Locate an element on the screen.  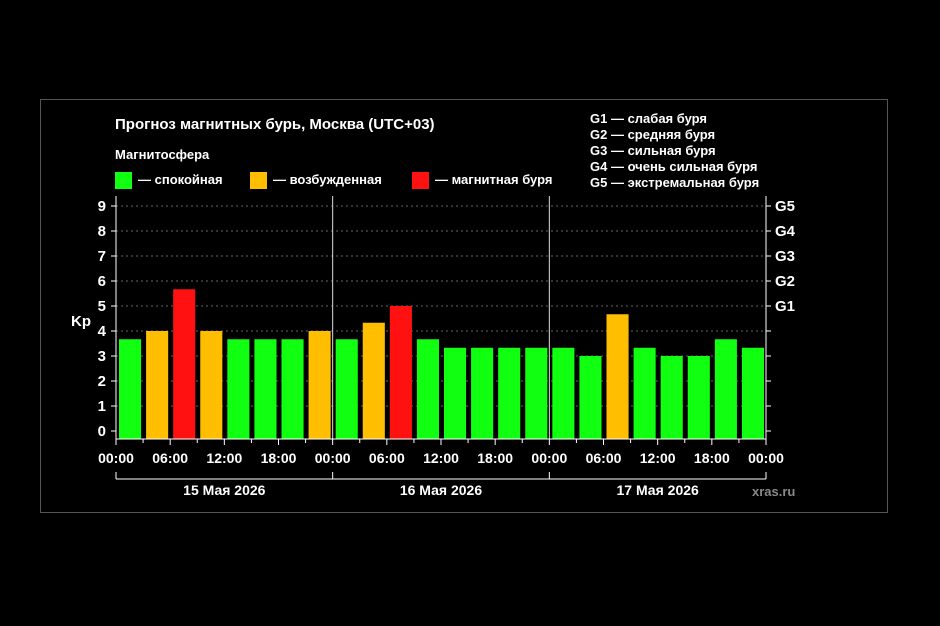
chart-title: Прогноз магнитных бурь, Москва (UTC+03) is located at coordinates (275, 124).